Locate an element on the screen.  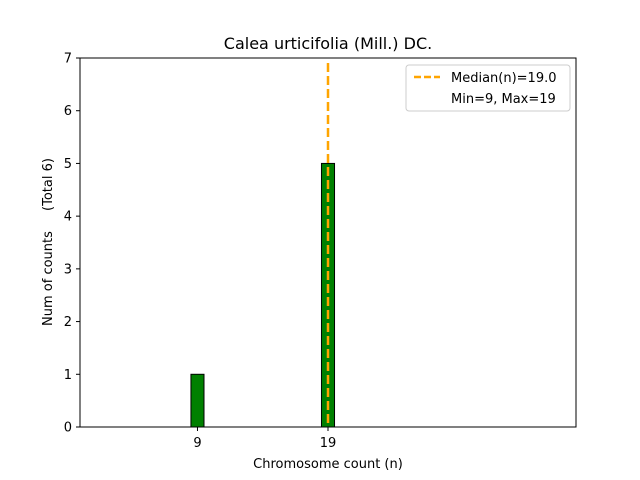
legend-median-label: Median(n)=19.0 is located at coordinates (504, 78).